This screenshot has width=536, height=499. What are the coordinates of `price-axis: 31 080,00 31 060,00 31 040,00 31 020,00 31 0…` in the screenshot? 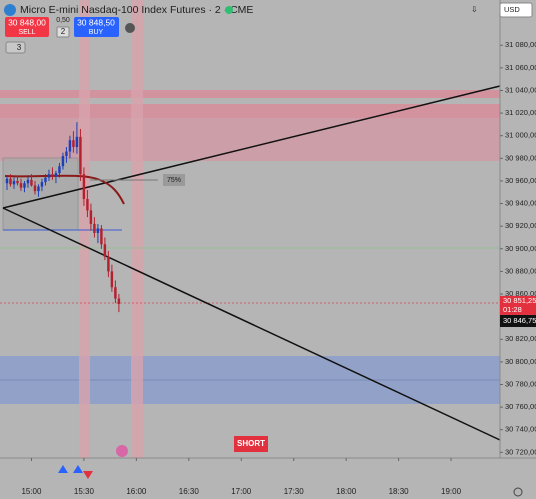 It's located at (518, 248).